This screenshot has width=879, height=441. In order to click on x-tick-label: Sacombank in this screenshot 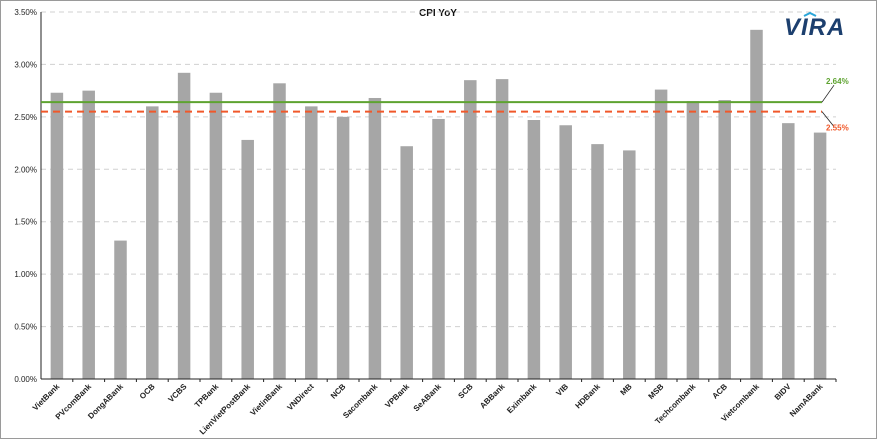, I will do `click(360, 401)`.